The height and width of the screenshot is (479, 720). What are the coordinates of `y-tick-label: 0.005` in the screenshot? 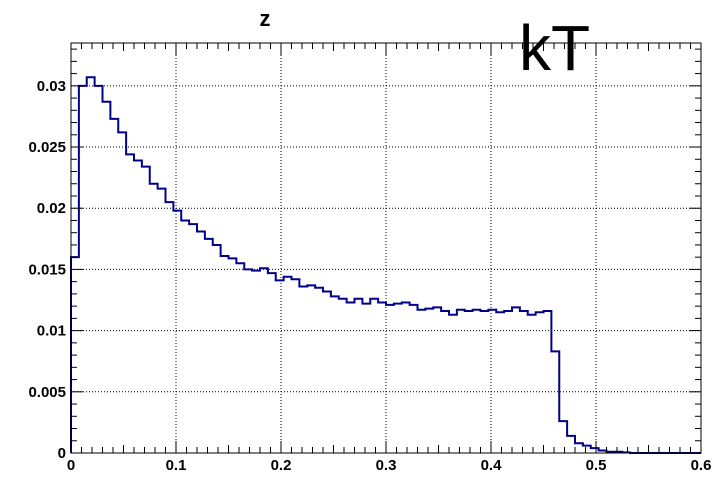 It's located at (47, 392).